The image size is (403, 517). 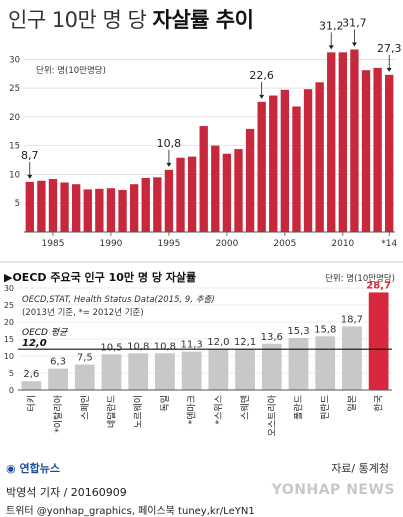 What do you see at coordinates (298, 331) in the screenshot?
I see `value-label: 15,3` at bounding box center [298, 331].